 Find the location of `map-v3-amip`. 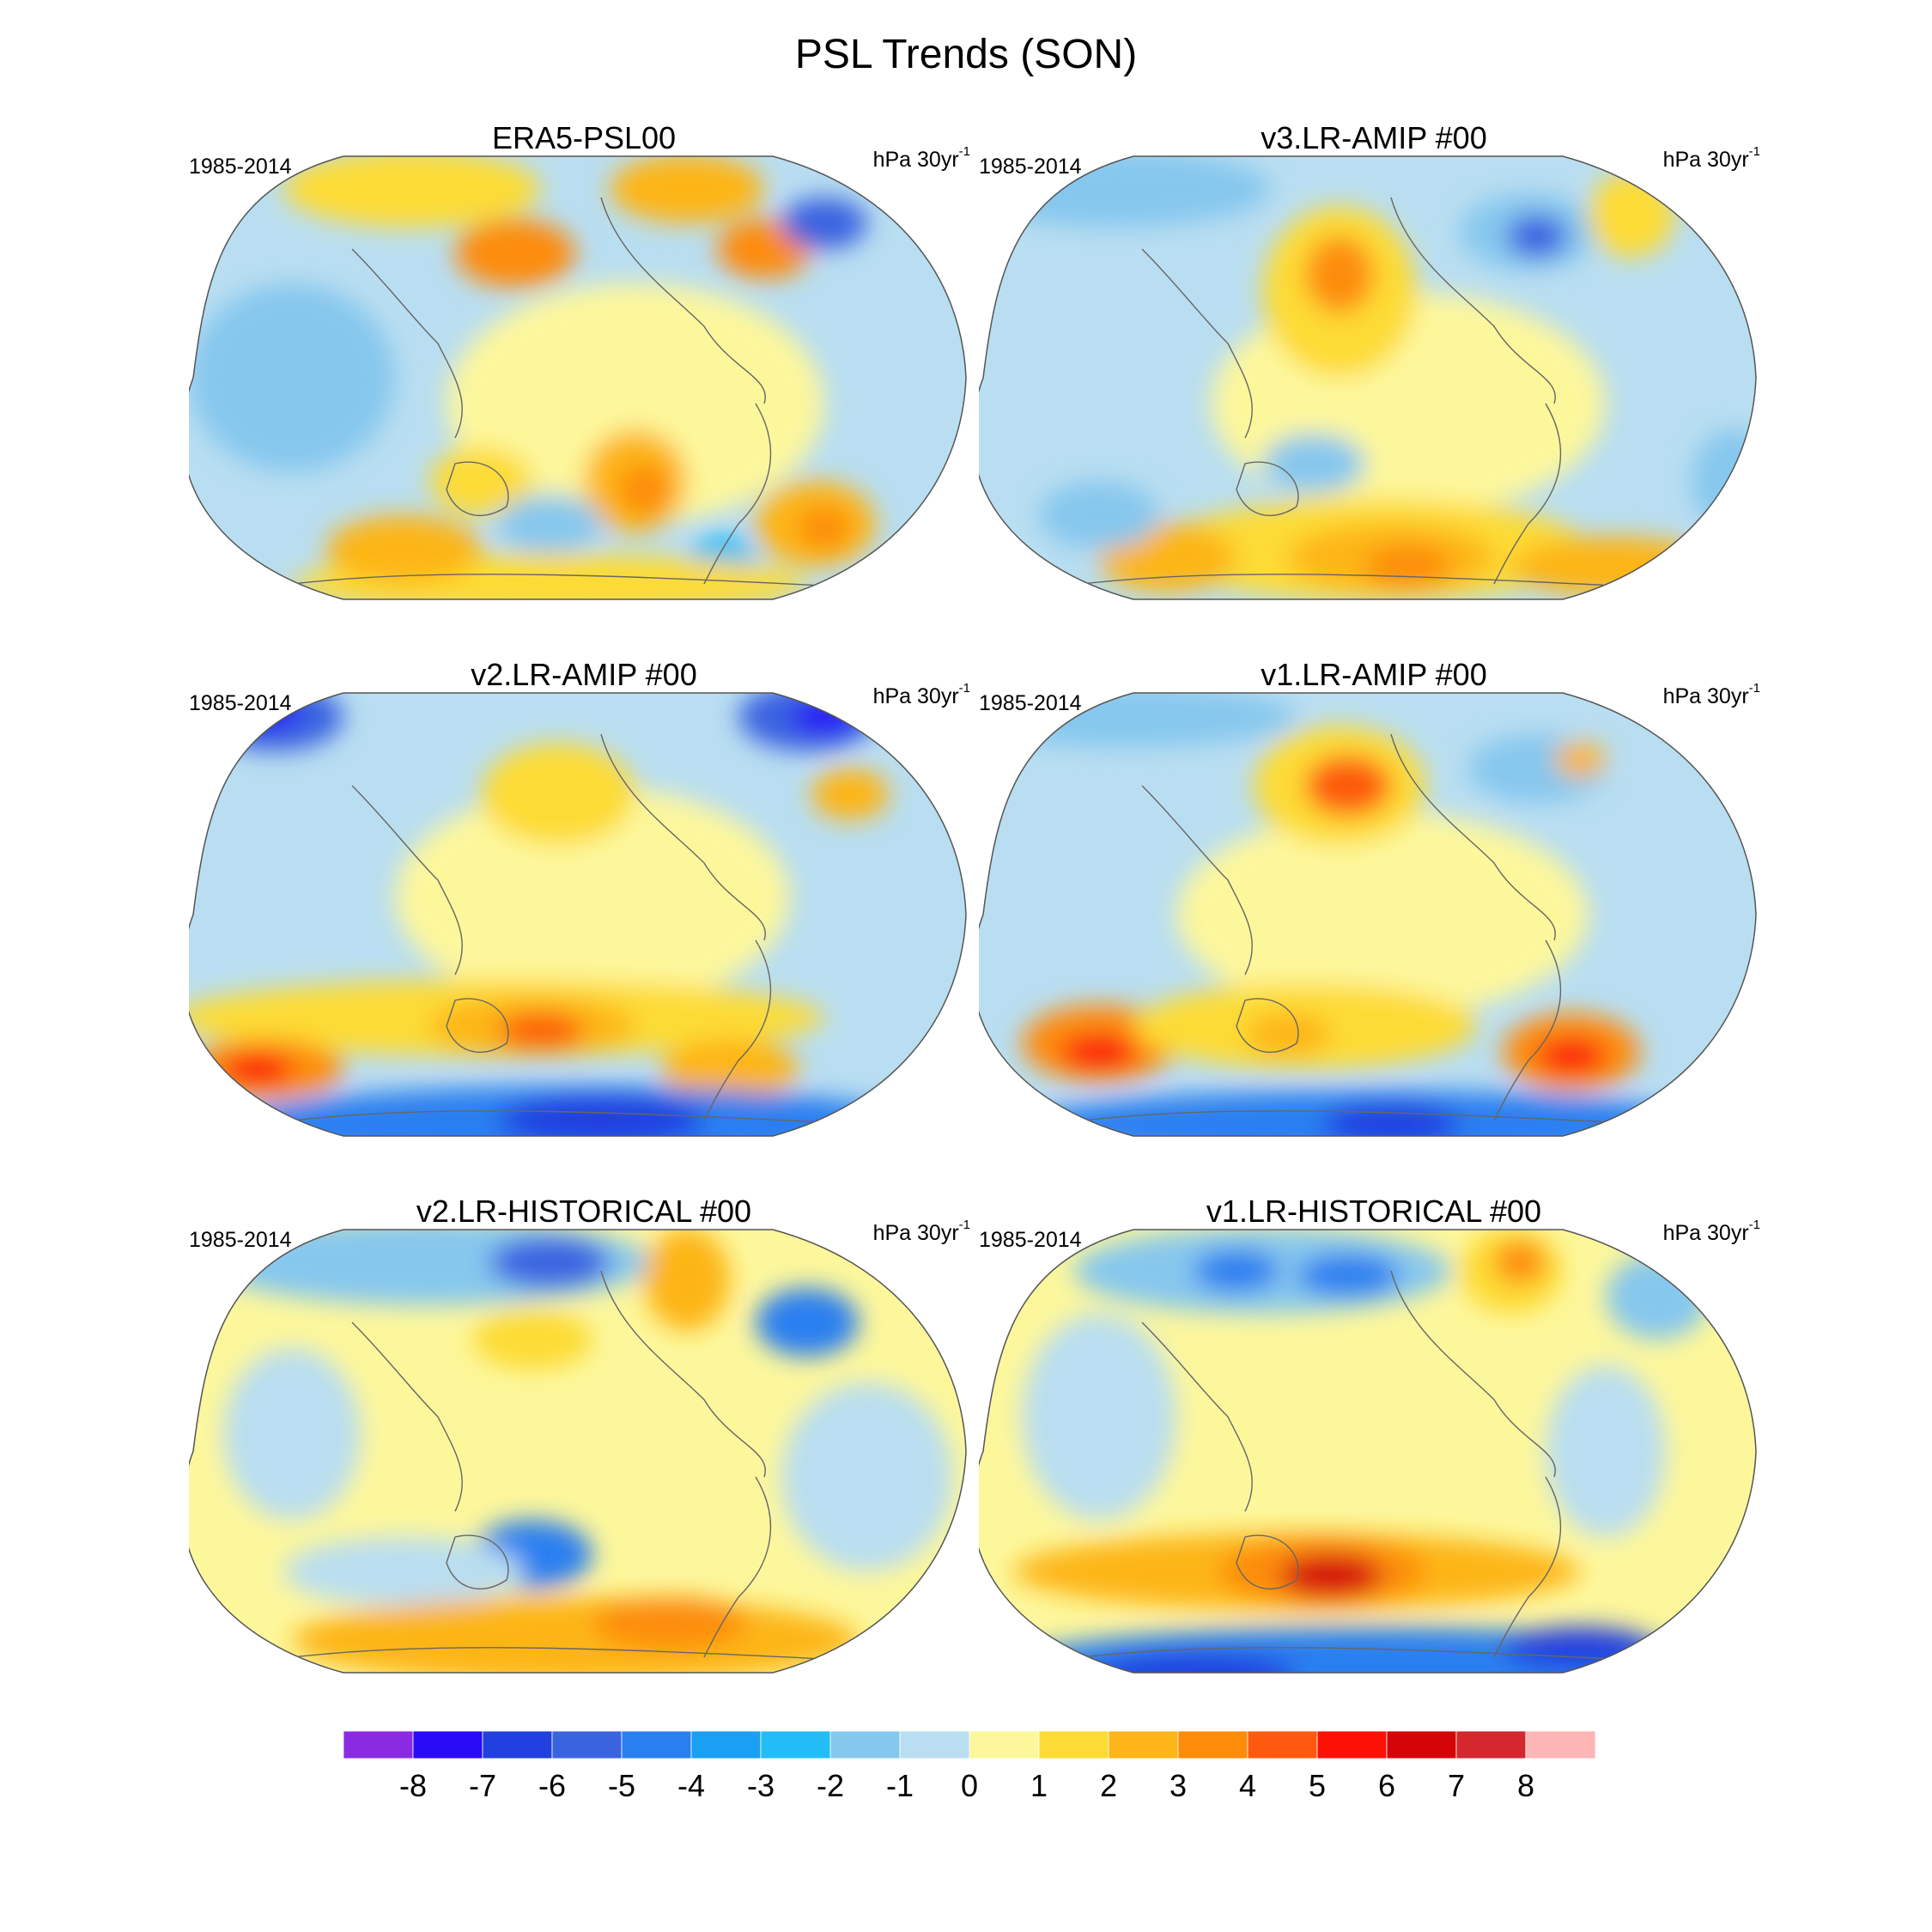

map-v3-amip is located at coordinates (1368, 377).